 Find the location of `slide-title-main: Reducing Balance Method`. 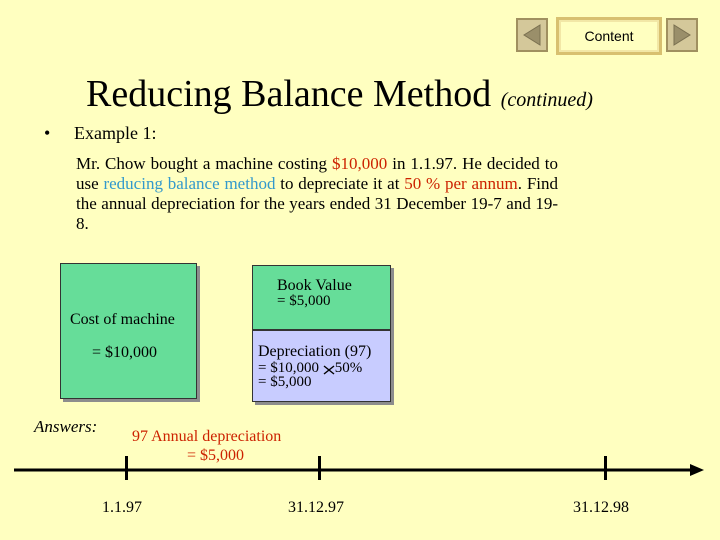

slide-title-main: Reducing Balance Method is located at coordinates (289, 94).